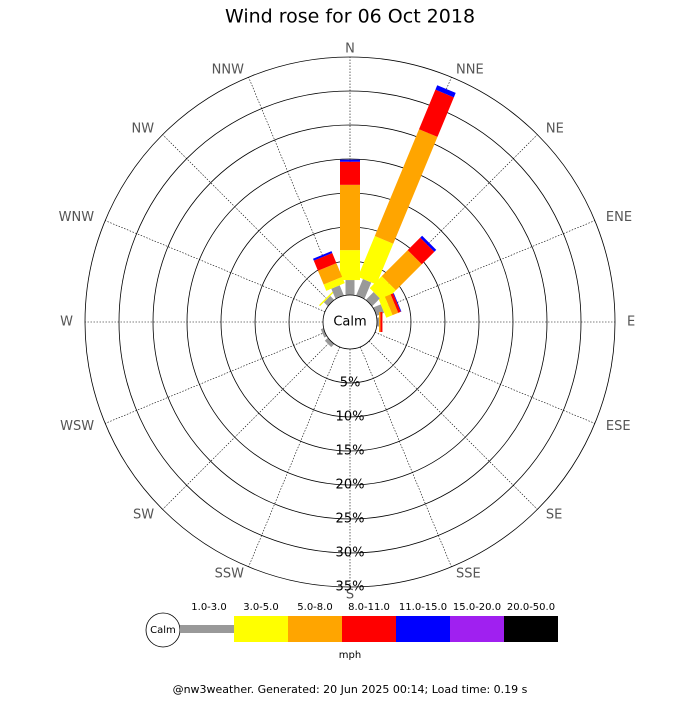 The width and height of the screenshot is (700, 704). Describe the element at coordinates (228, 69) in the screenshot. I see `direction-label: NNW` at that location.